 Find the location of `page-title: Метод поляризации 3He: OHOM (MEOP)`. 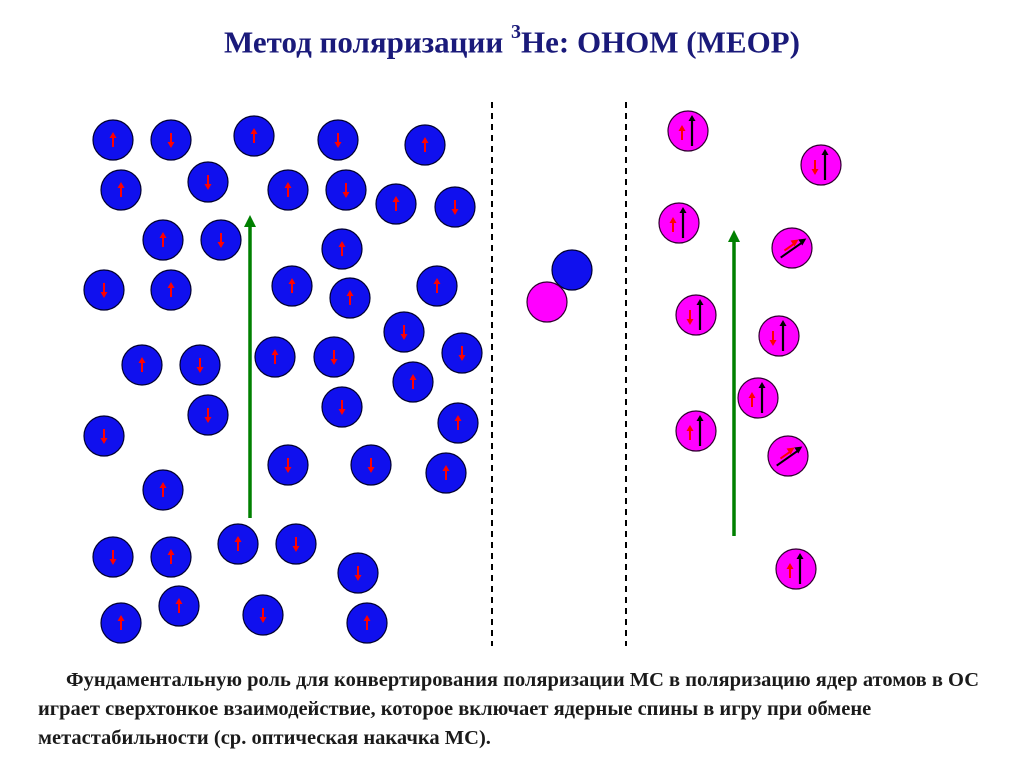

page-title: Метод поляризации 3He: OHOM (MEOP) is located at coordinates (512, 40).